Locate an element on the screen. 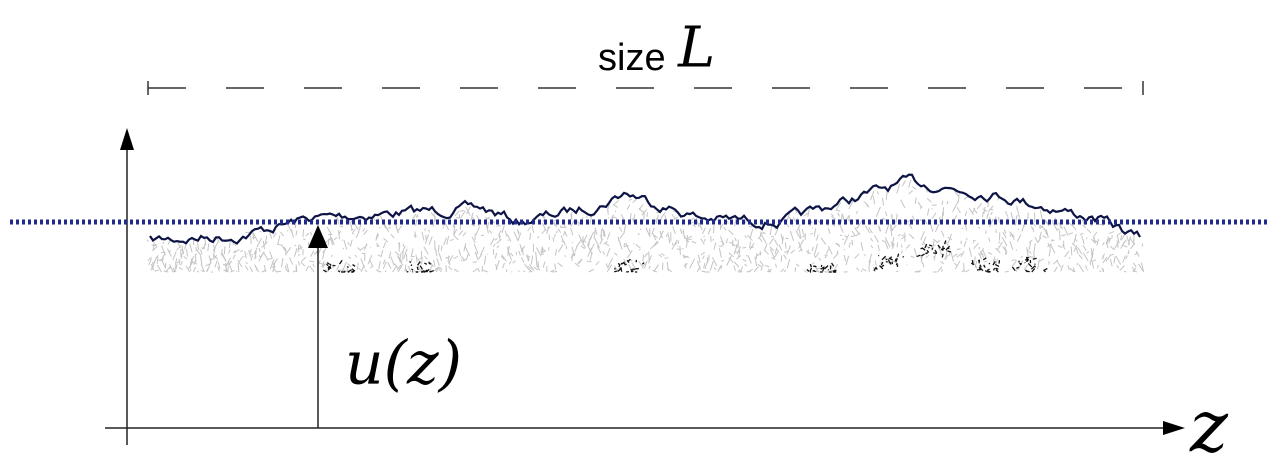  interface-line is located at coordinates (645, 209).